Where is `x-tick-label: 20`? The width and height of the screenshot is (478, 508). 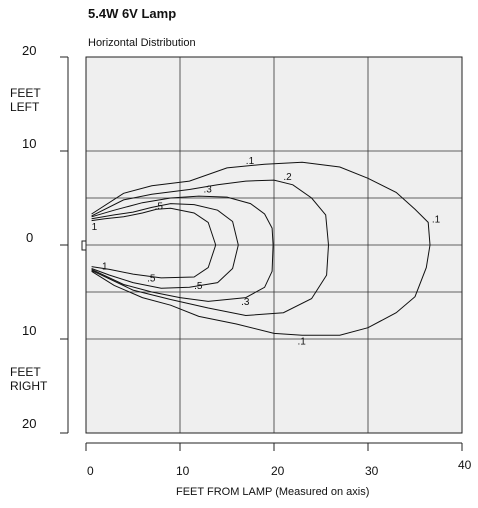
x-tick-label: 20 is located at coordinates (278, 471).